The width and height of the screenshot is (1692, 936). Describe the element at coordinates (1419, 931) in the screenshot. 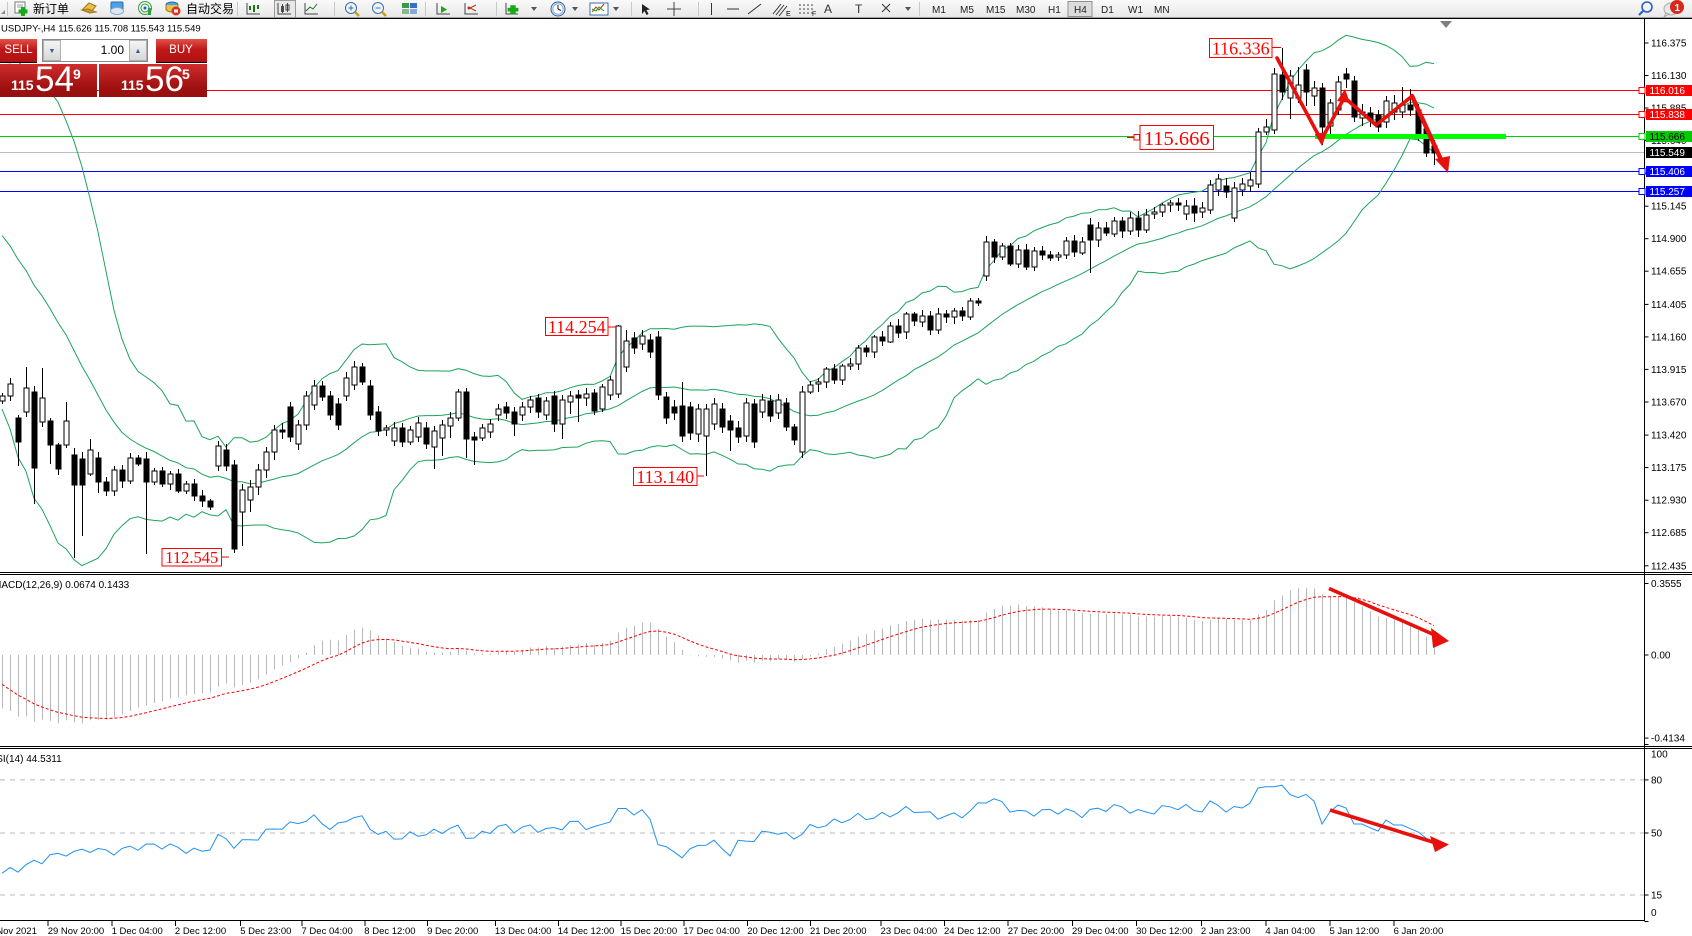

I see `svg-text: 6 Jan 20:00` at that location.